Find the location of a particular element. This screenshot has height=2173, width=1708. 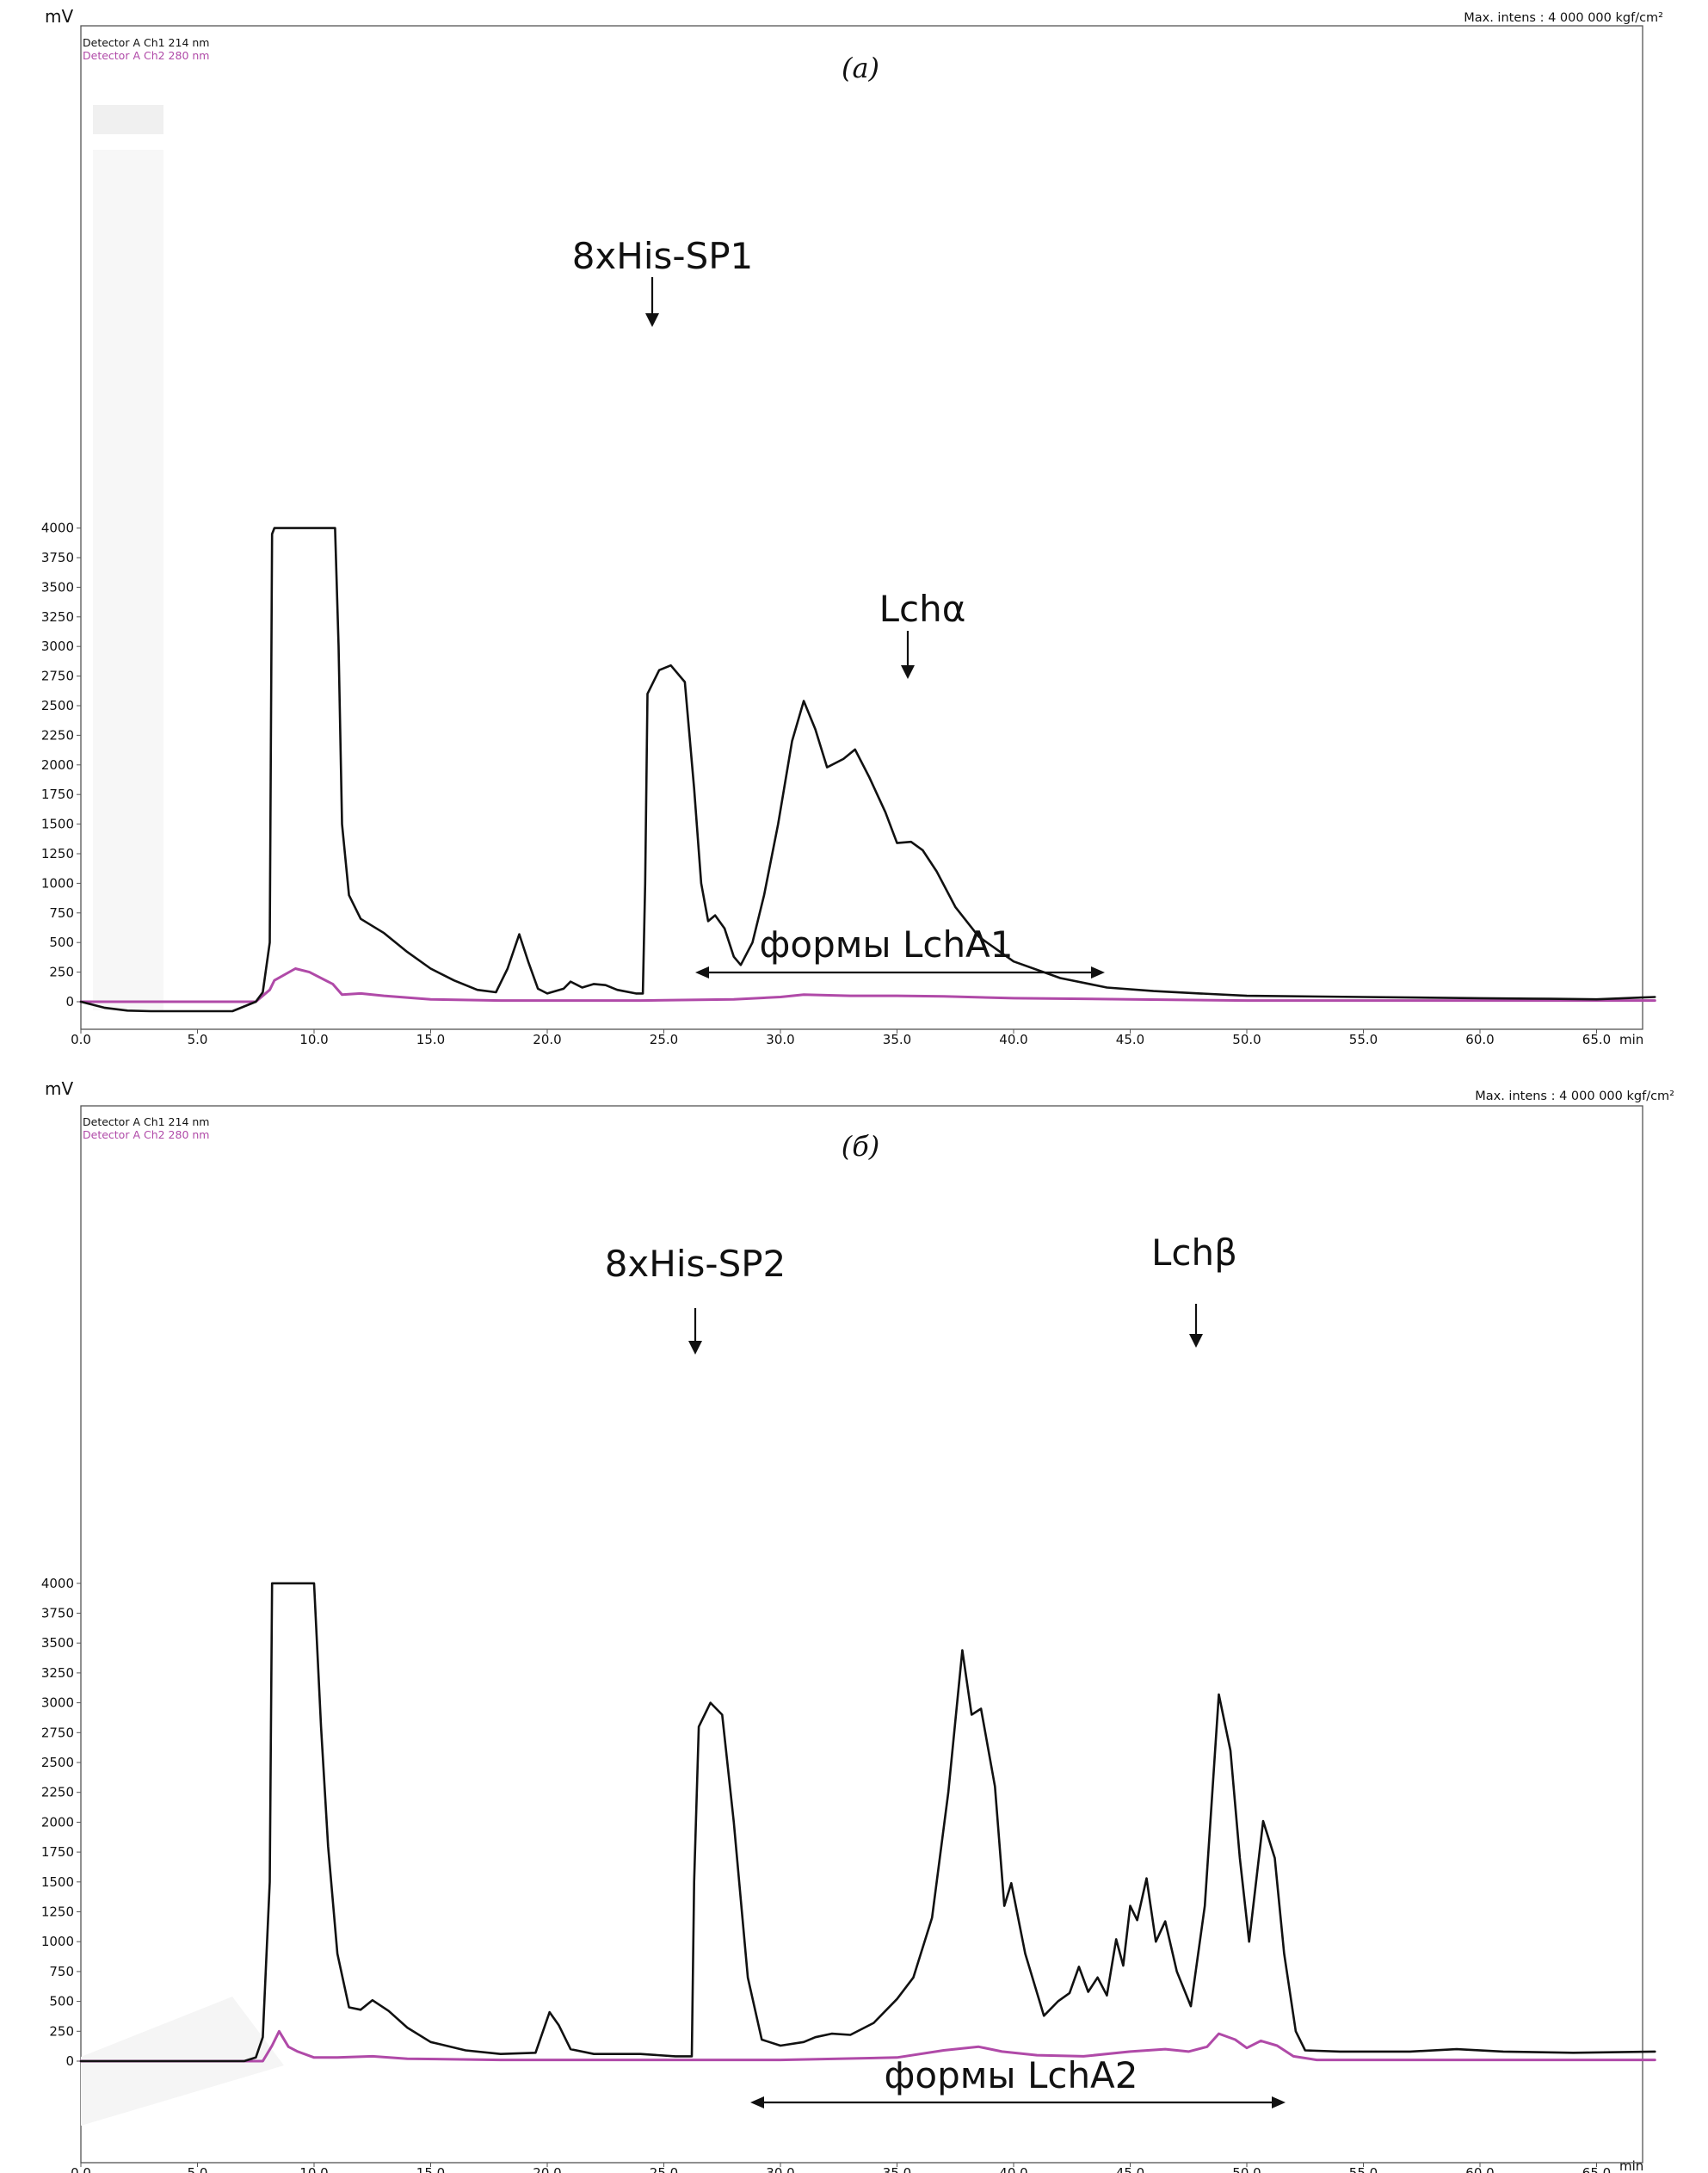

y-tick-label: 750 is located at coordinates (62, 1971).